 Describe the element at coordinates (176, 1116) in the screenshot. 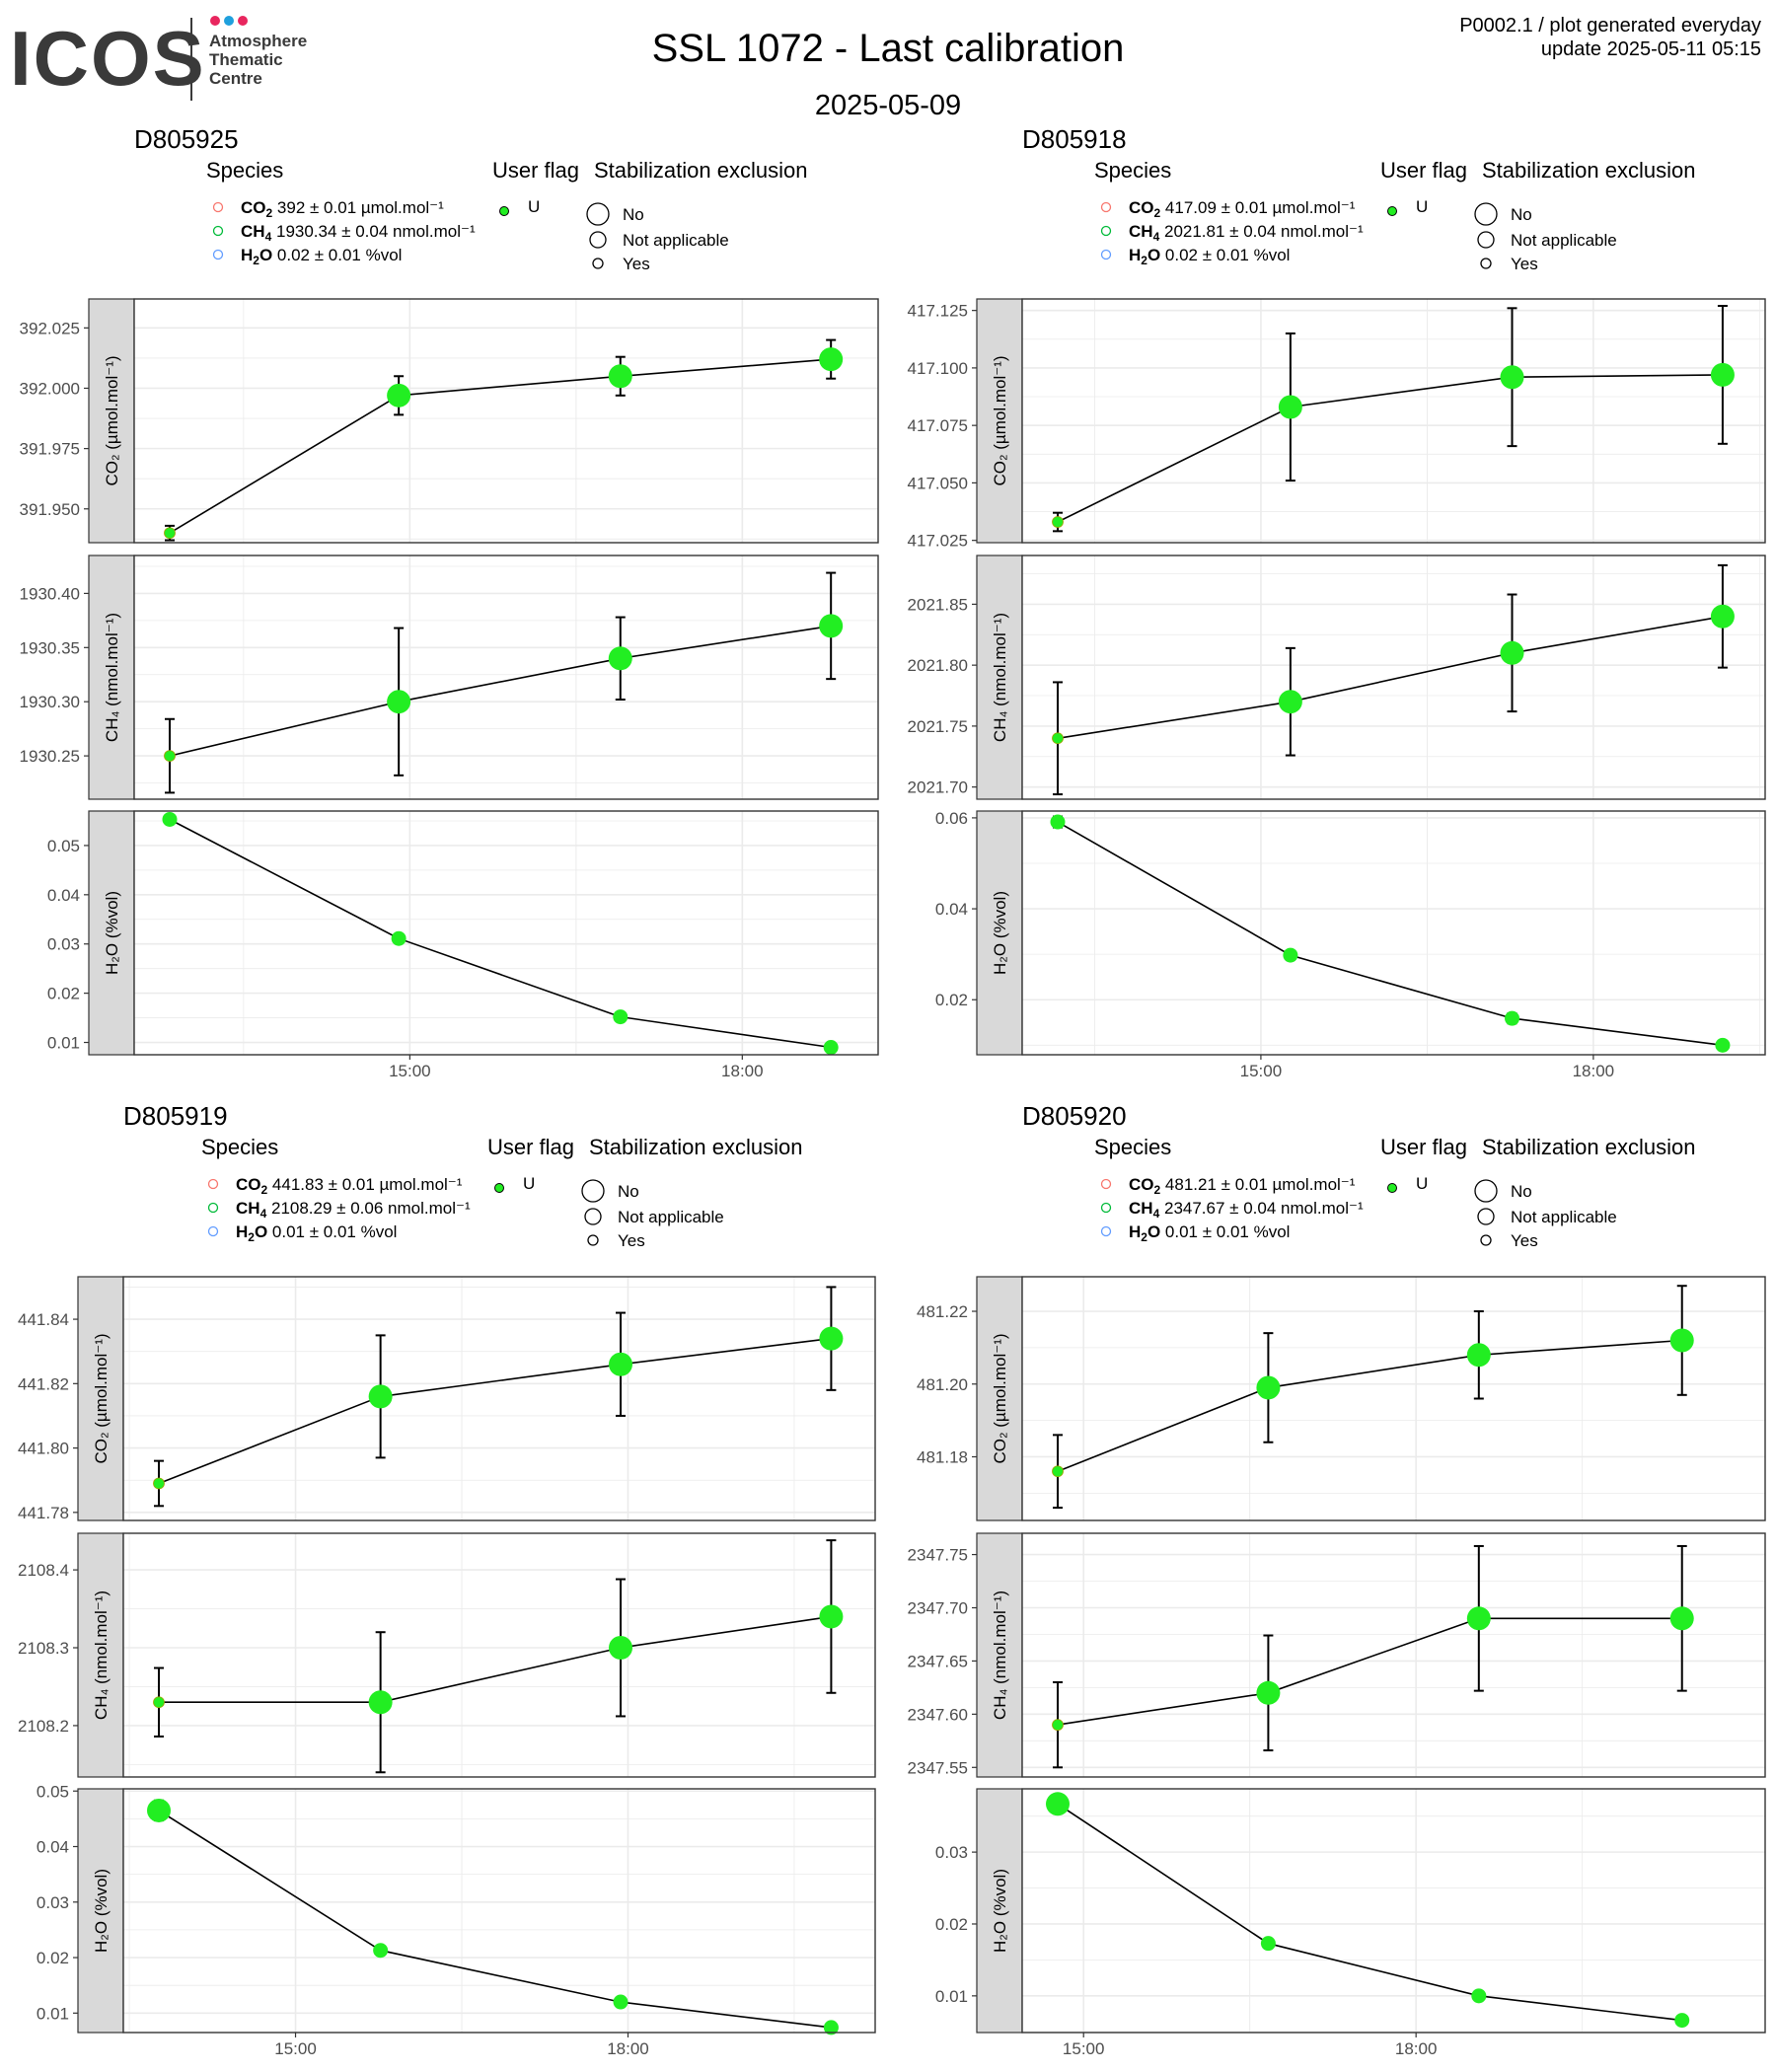

I see `panel-title: D805919` at that location.